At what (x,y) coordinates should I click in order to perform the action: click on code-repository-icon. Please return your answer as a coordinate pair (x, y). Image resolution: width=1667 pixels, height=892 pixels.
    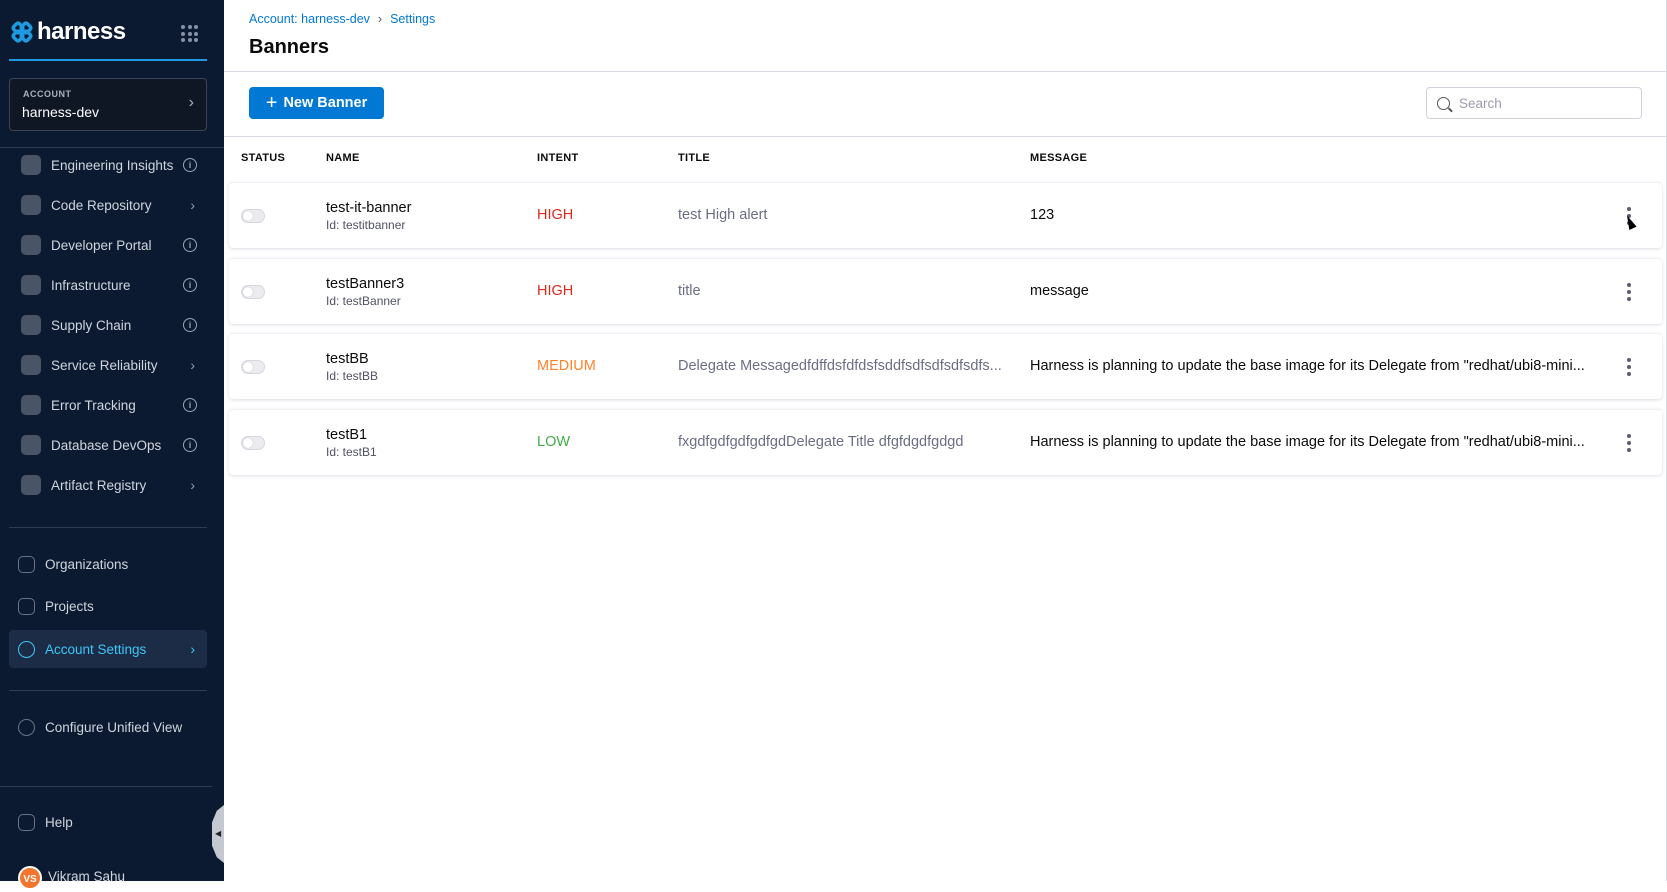
    Looking at the image, I should click on (31, 205).